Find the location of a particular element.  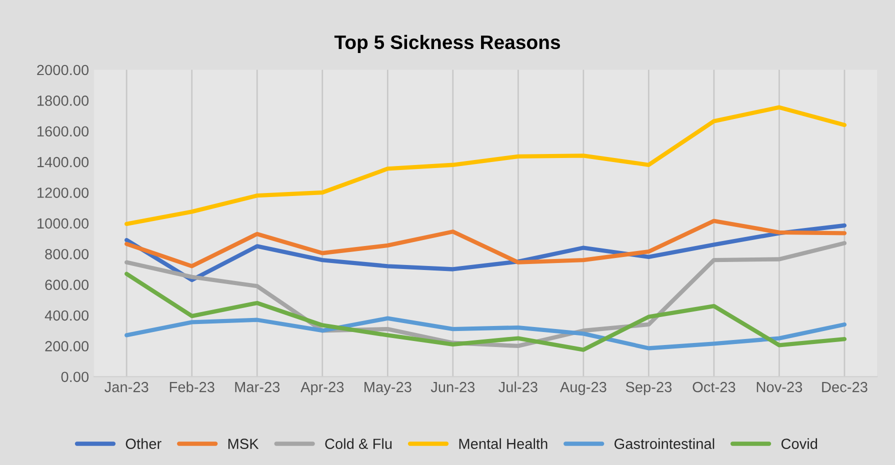

y-tick-label: 1200.00 is located at coordinates (63, 193).